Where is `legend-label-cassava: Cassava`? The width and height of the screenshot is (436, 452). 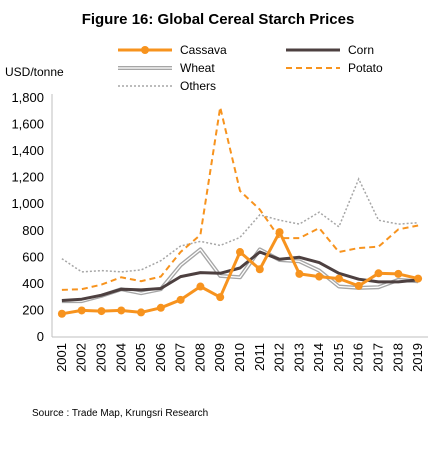 legend-label-cassava: Cassava is located at coordinates (203, 50).